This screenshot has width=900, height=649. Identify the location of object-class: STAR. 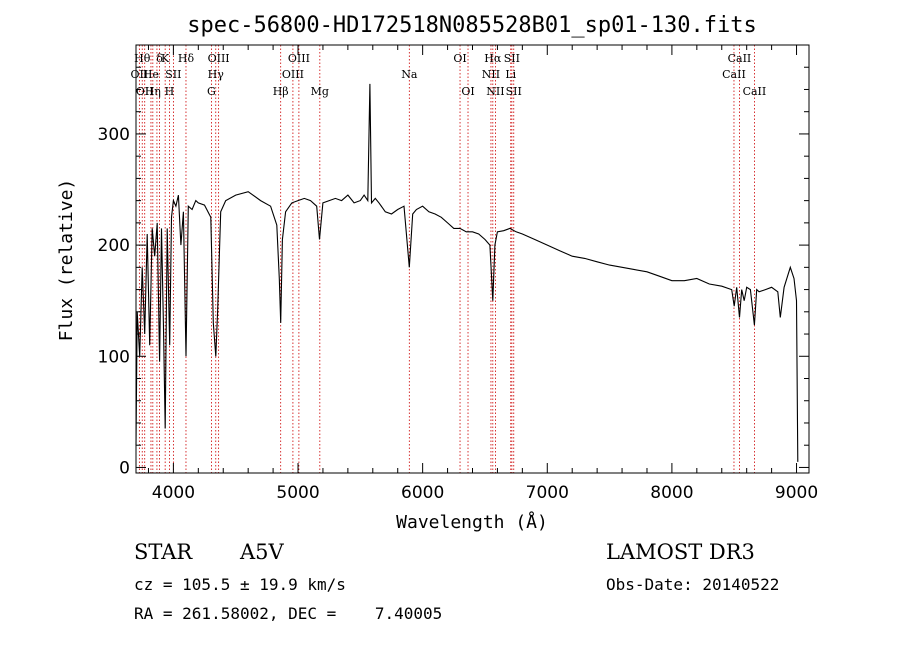
(163, 552).